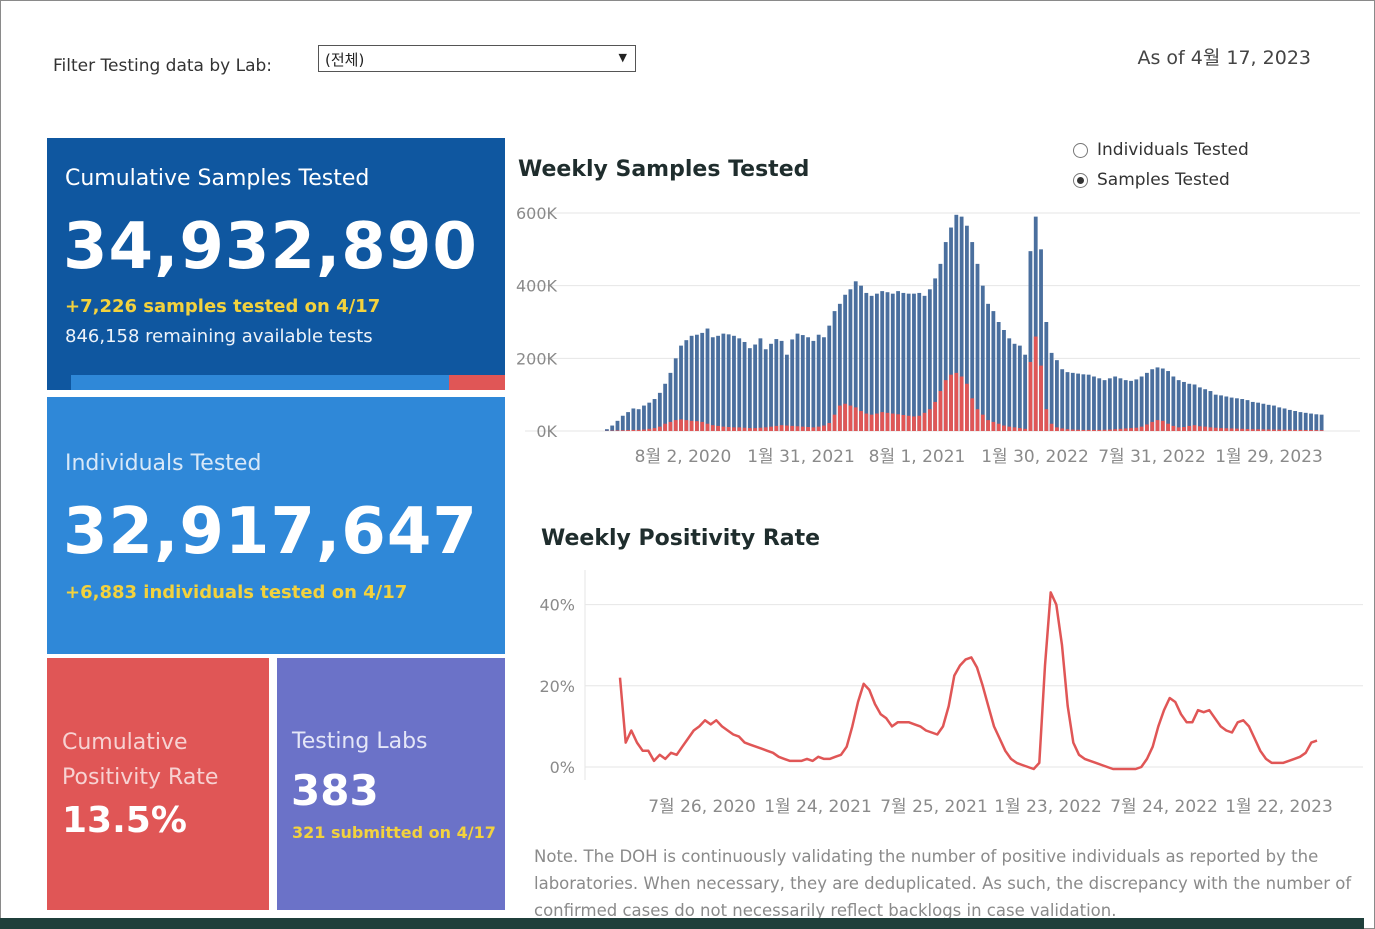  I want to click on lab-filter-selected-value: (전체), so click(345, 60).